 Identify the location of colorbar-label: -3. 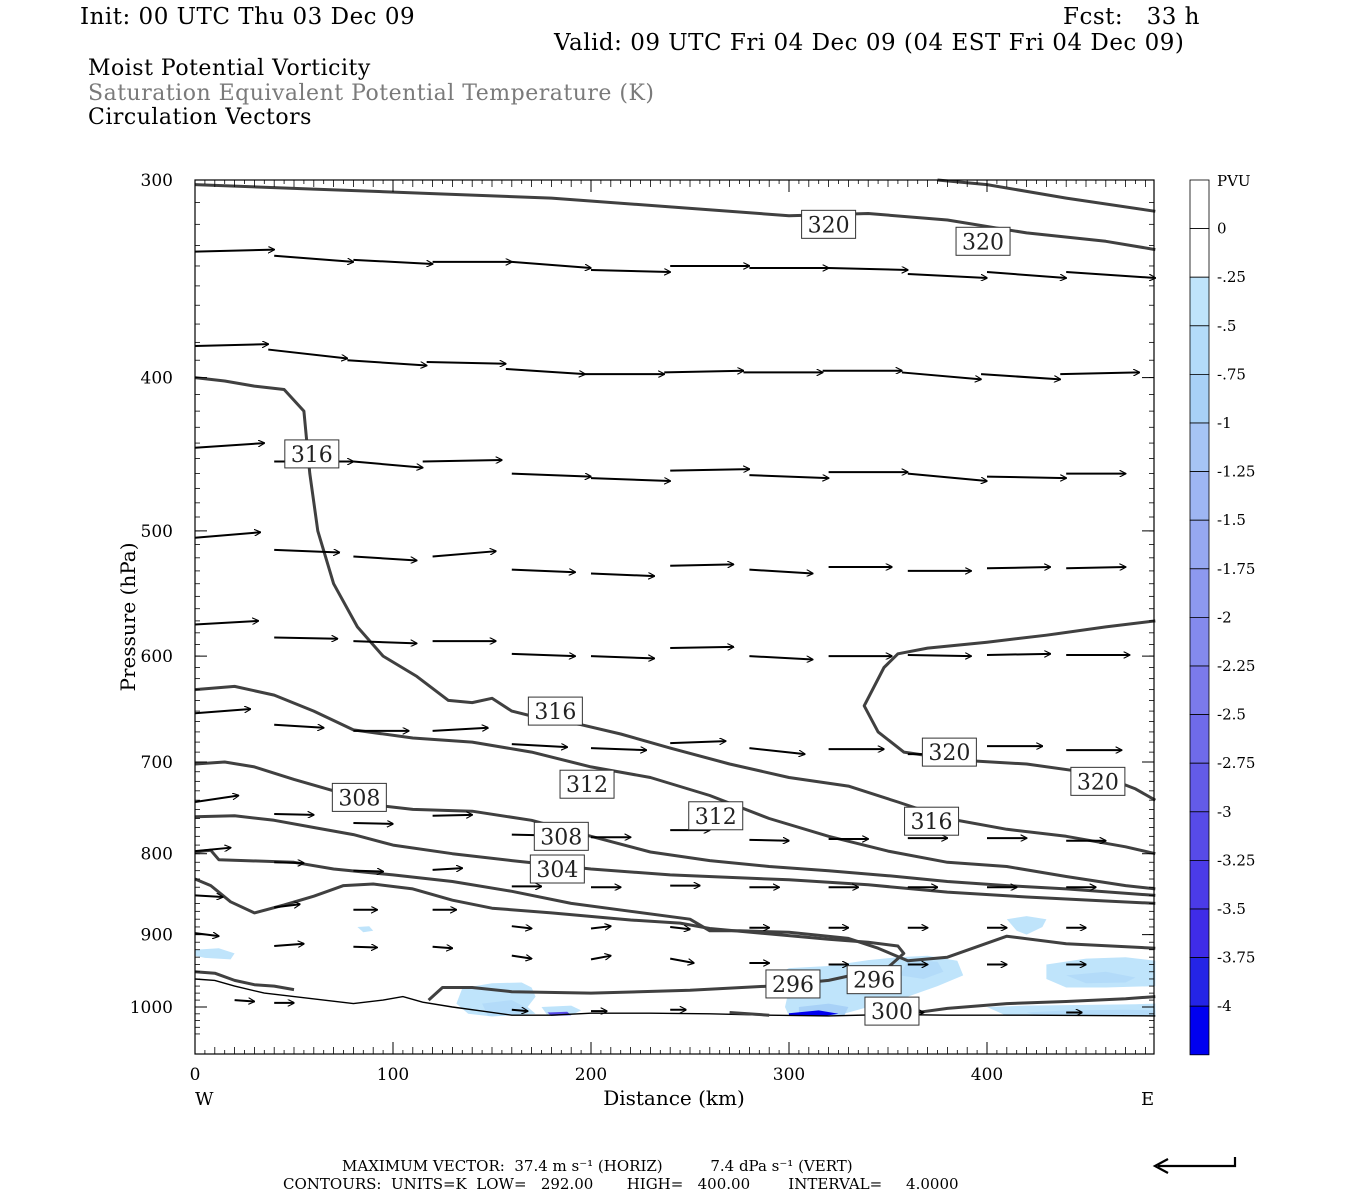
(1224, 812).